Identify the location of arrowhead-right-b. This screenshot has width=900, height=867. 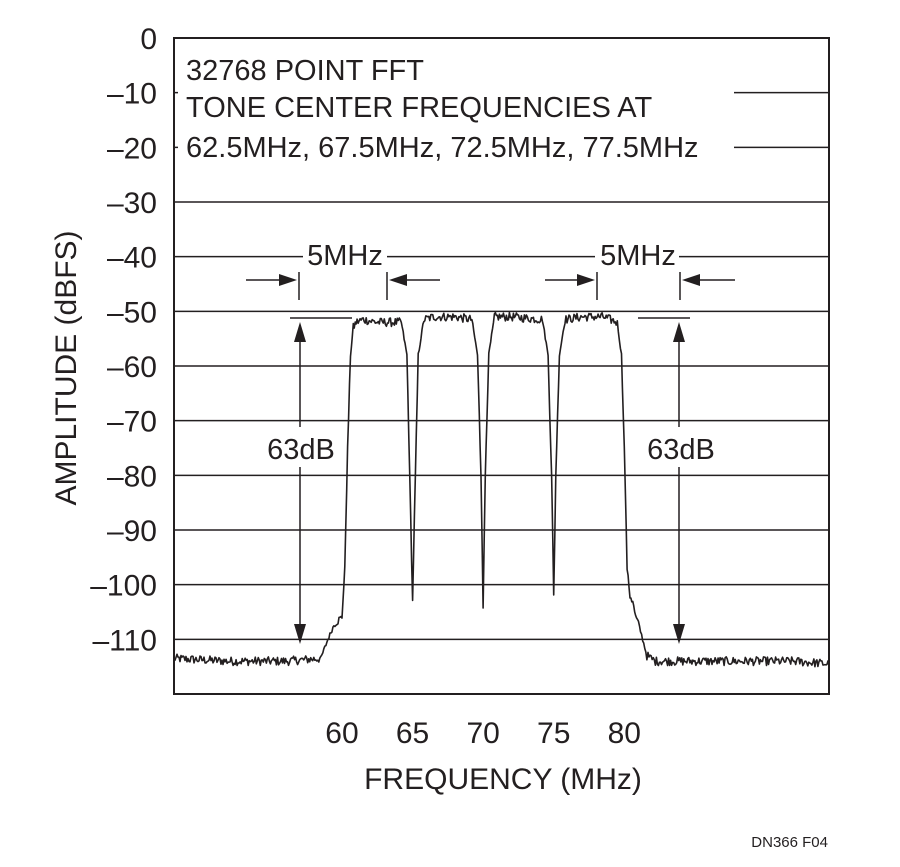
(691, 280).